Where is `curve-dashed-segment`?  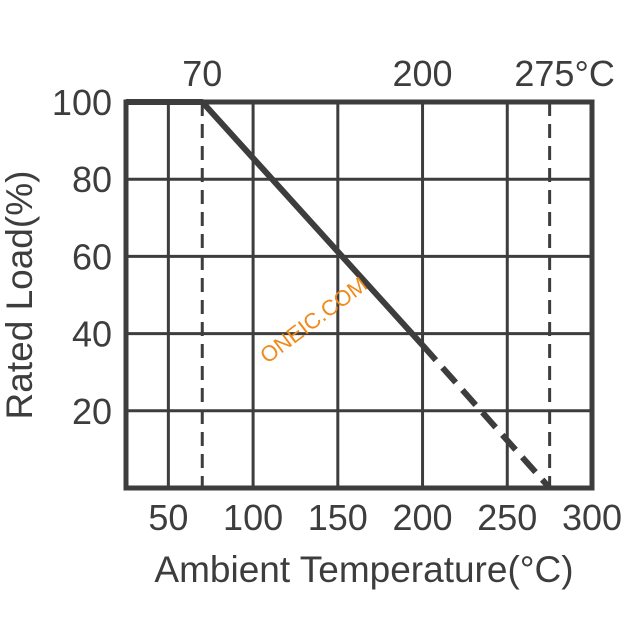
curve-dashed-segment is located at coordinates (486, 416).